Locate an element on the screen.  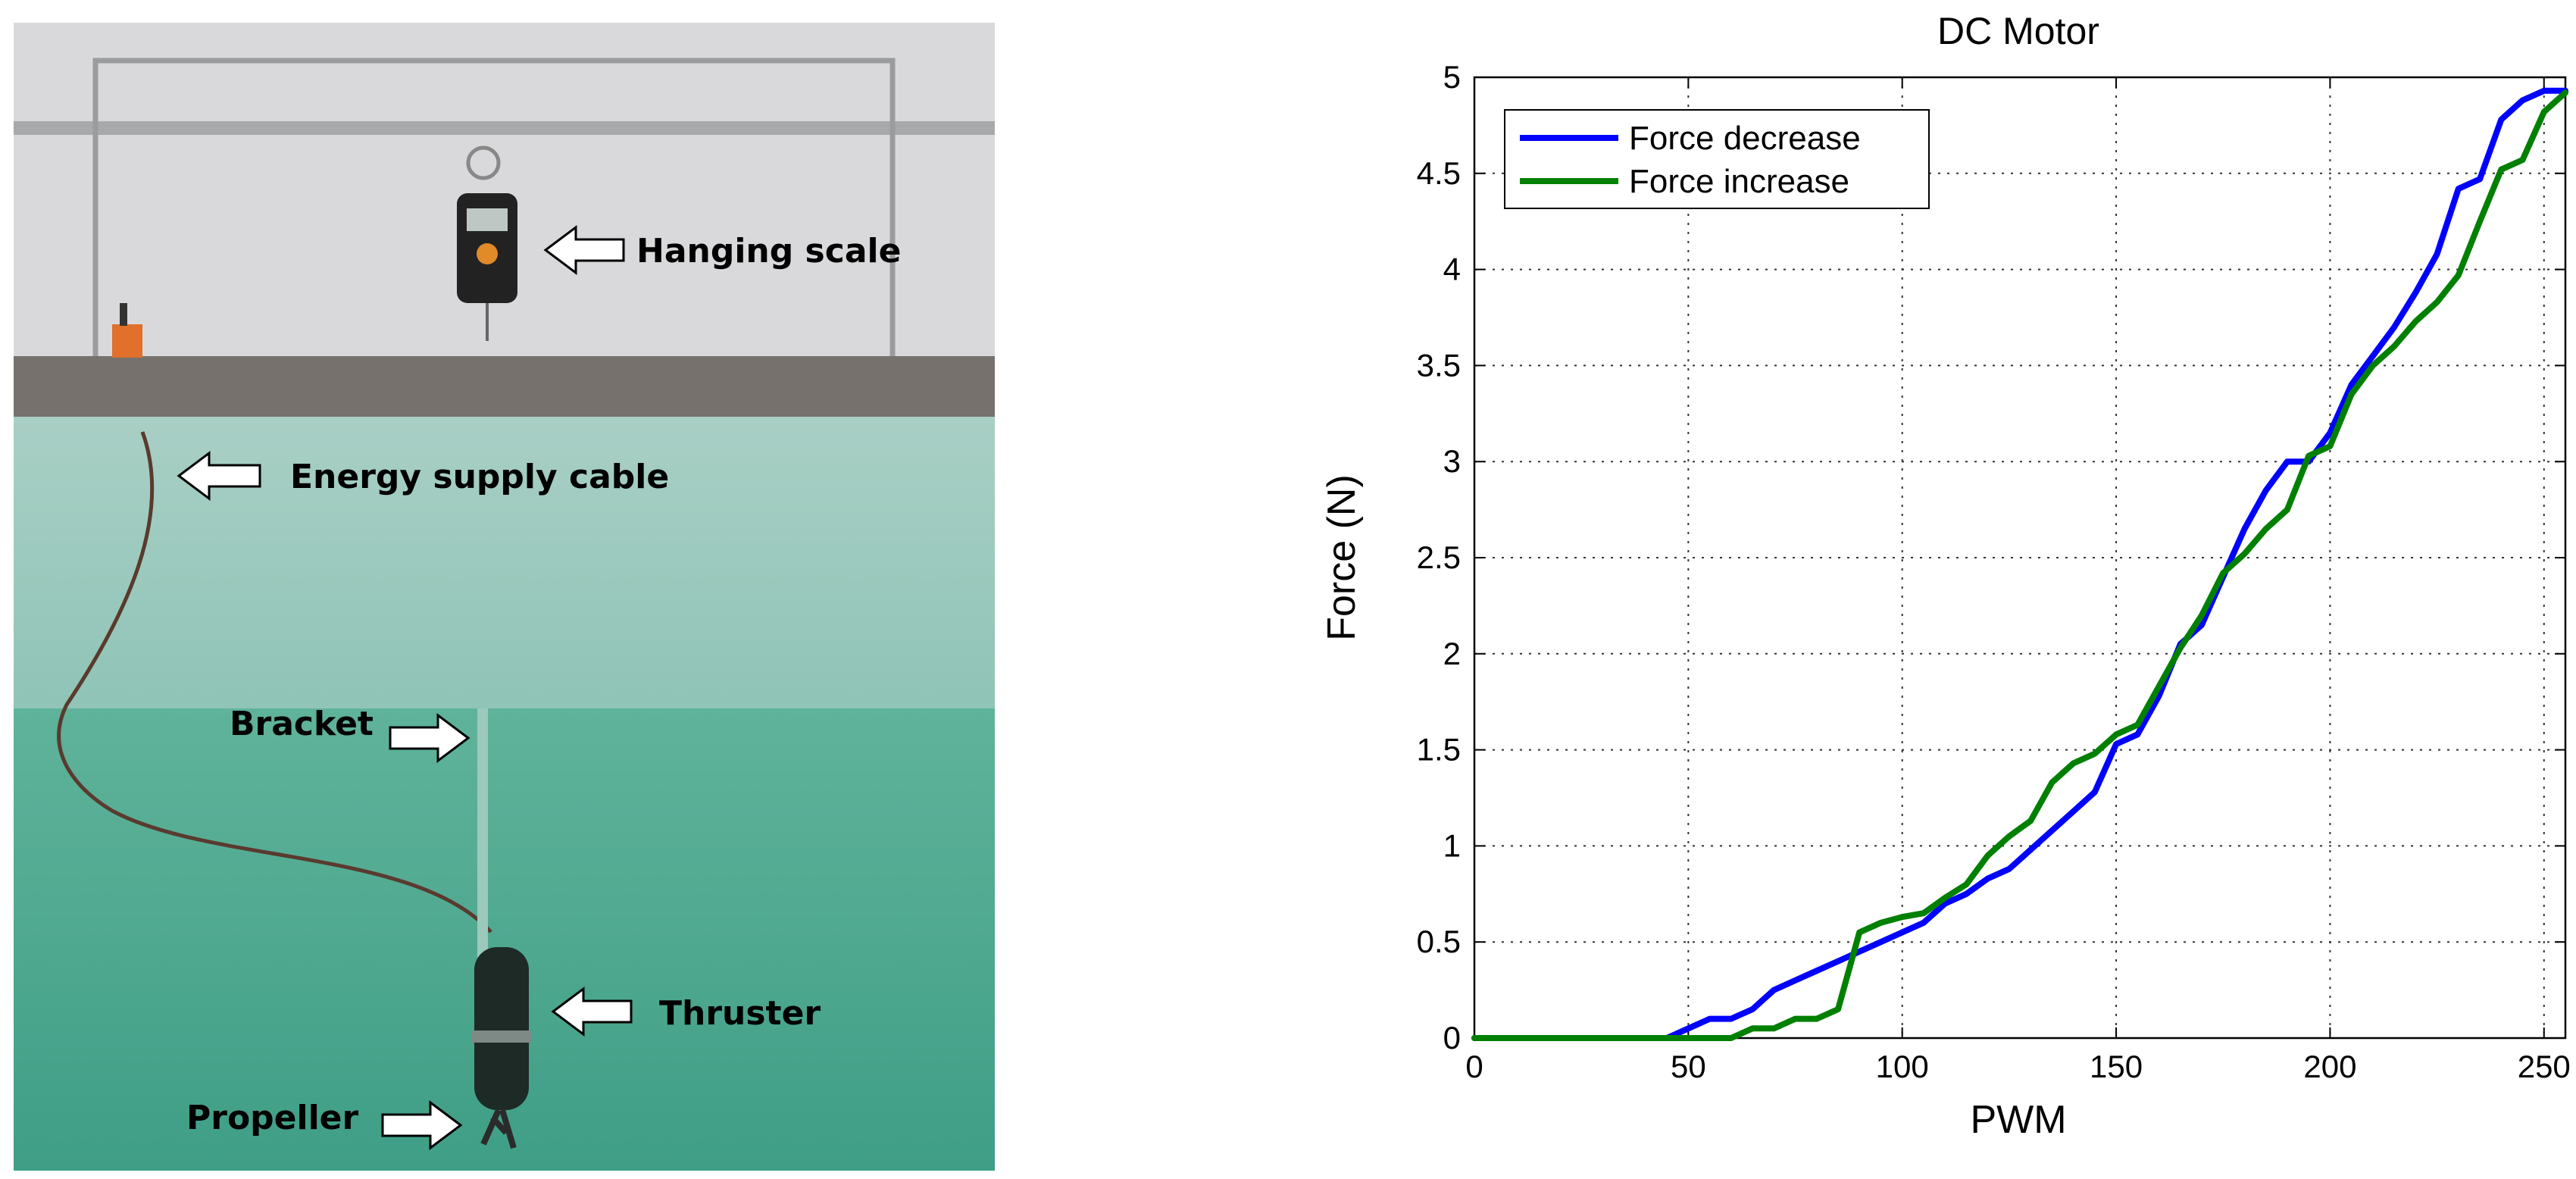
y-tick-label: 0.5 is located at coordinates (1439, 942).